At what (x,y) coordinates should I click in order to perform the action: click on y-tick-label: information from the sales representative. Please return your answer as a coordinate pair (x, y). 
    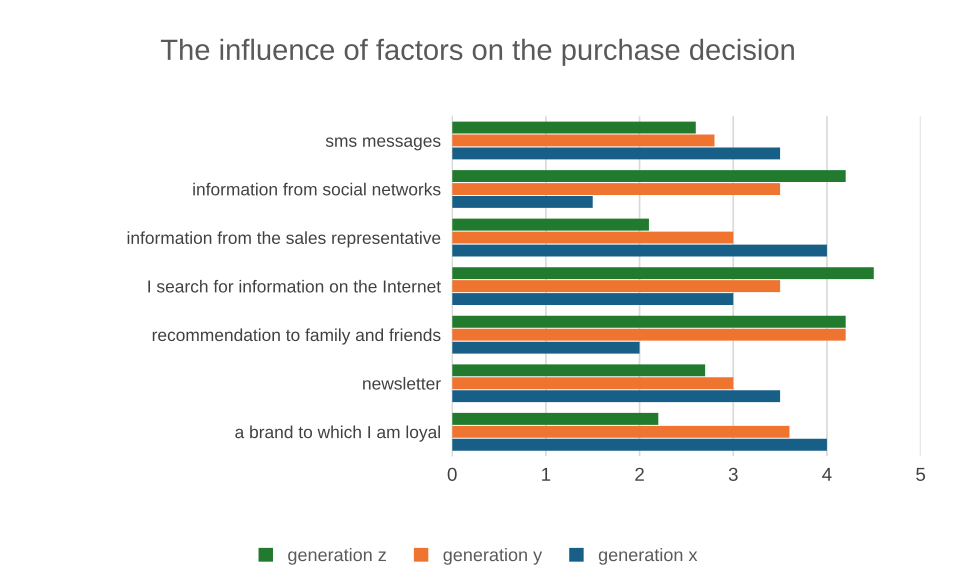
    Looking at the image, I should click on (284, 239).